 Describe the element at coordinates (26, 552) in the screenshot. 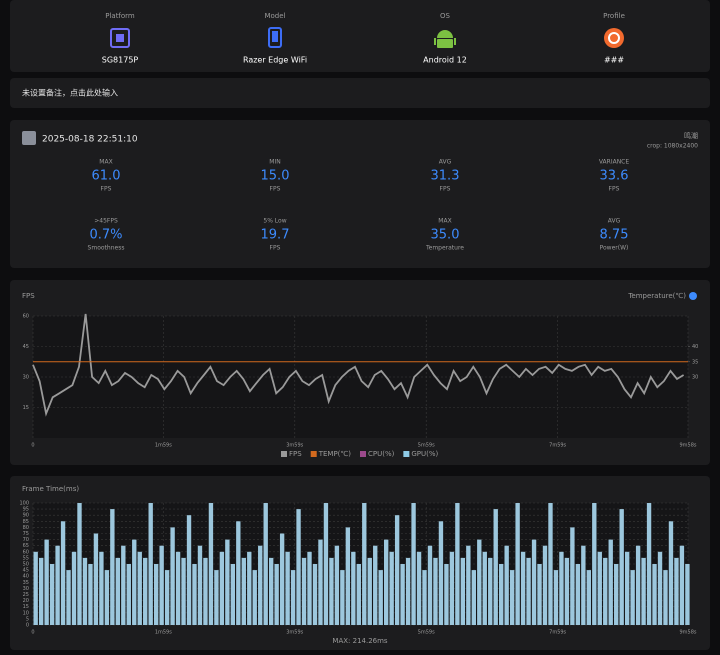

I see `y-tick-label: 60` at that location.